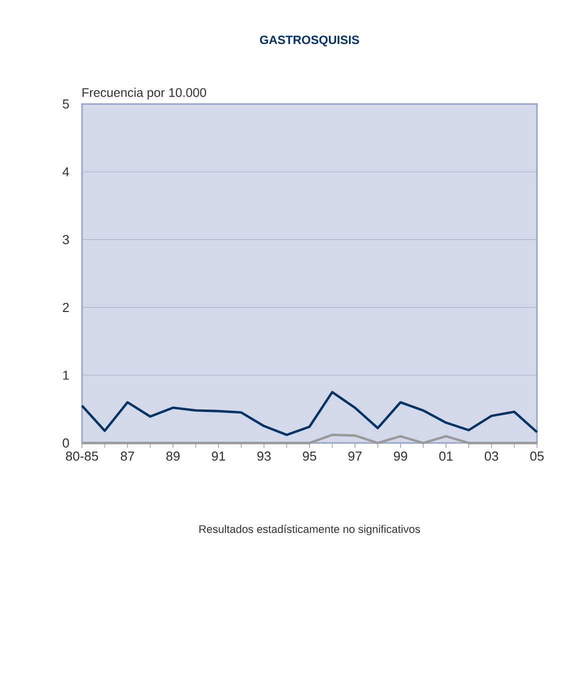  Describe the element at coordinates (66, 375) in the screenshot. I see `y-tick-label: 1` at that location.